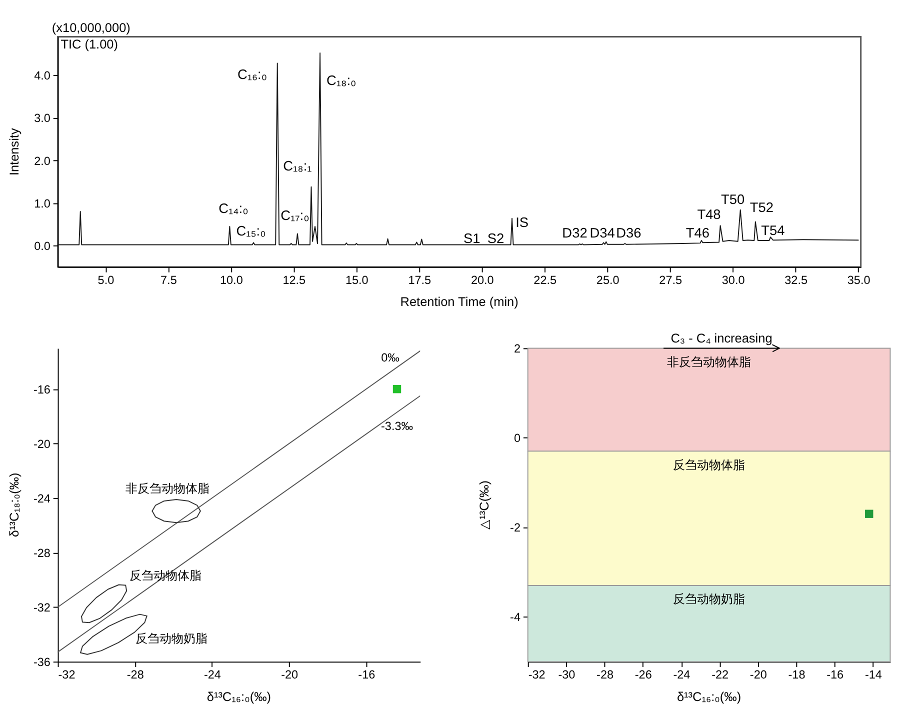 The height and width of the screenshot is (715, 900). What do you see at coordinates (709, 599) in the screenshot?
I see `band-label: 反刍动物奶脂` at bounding box center [709, 599].